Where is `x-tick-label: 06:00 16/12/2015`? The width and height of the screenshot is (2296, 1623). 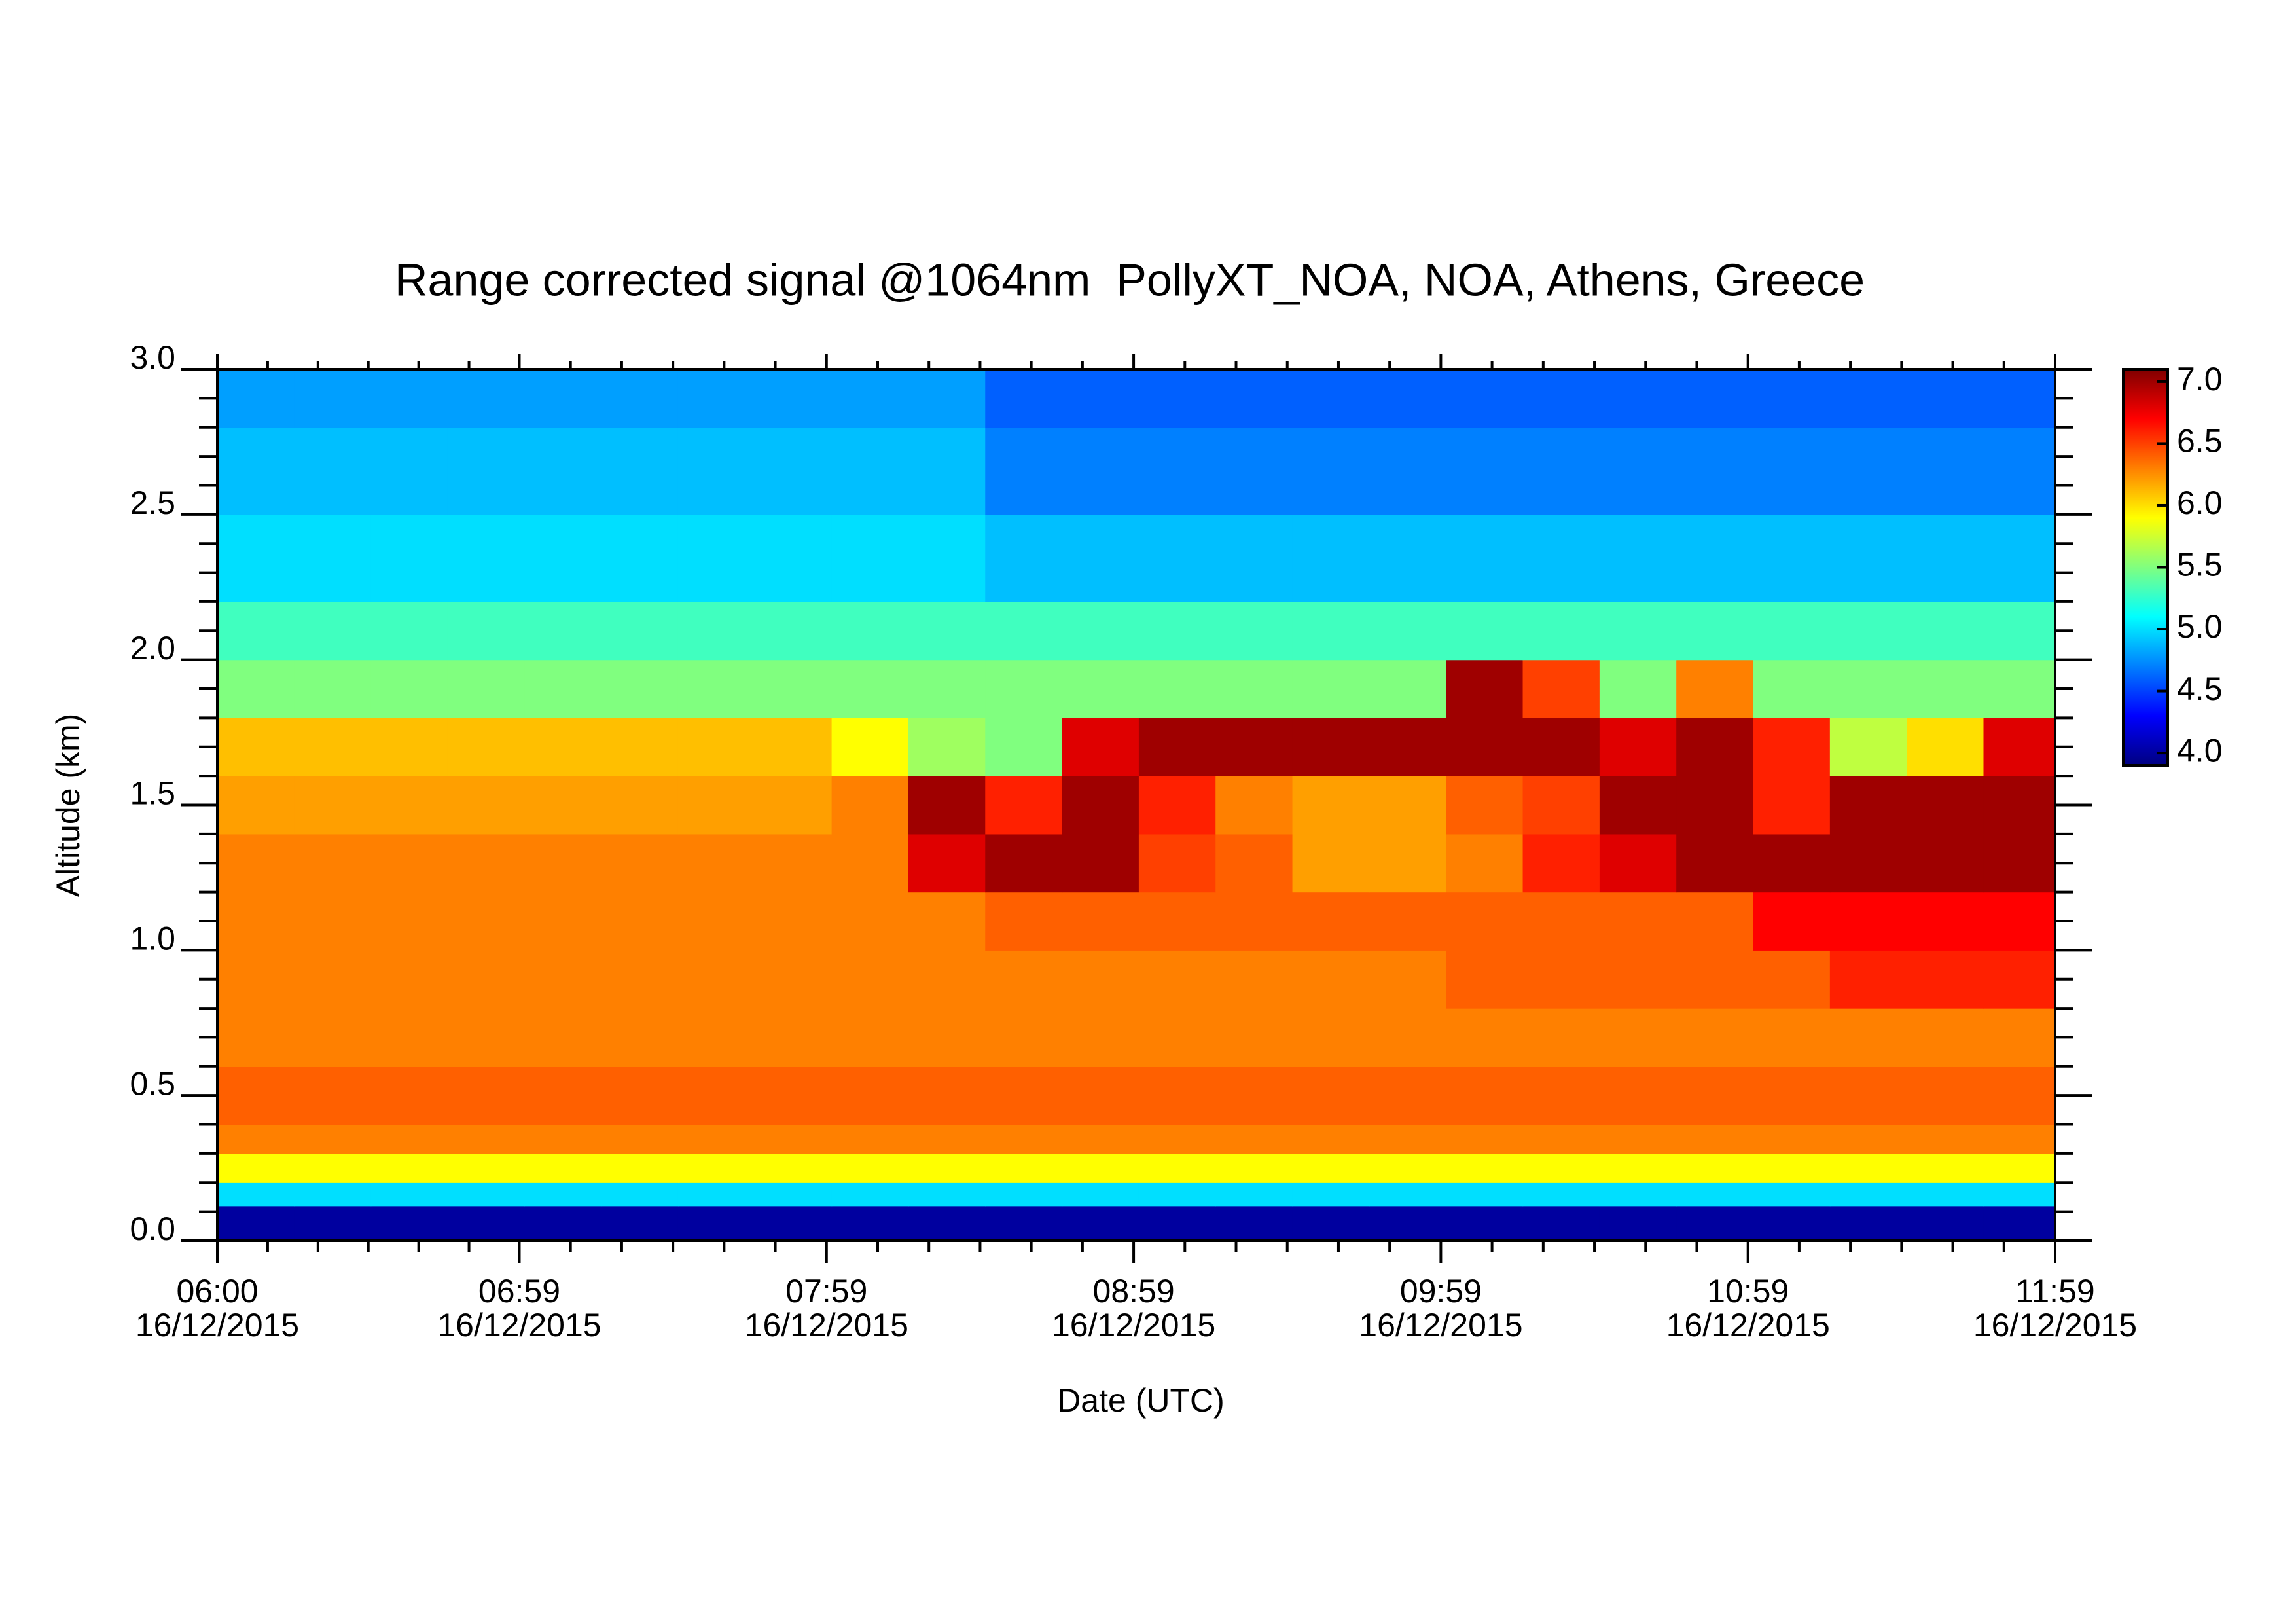
x-tick-label: 06:00 16/12/2015 is located at coordinates (217, 1308).